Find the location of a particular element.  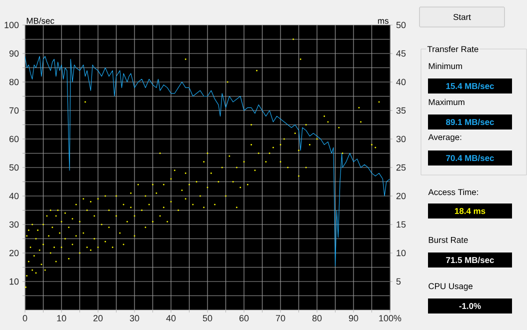

x-tick-label: 40 is located at coordinates (171, 318).